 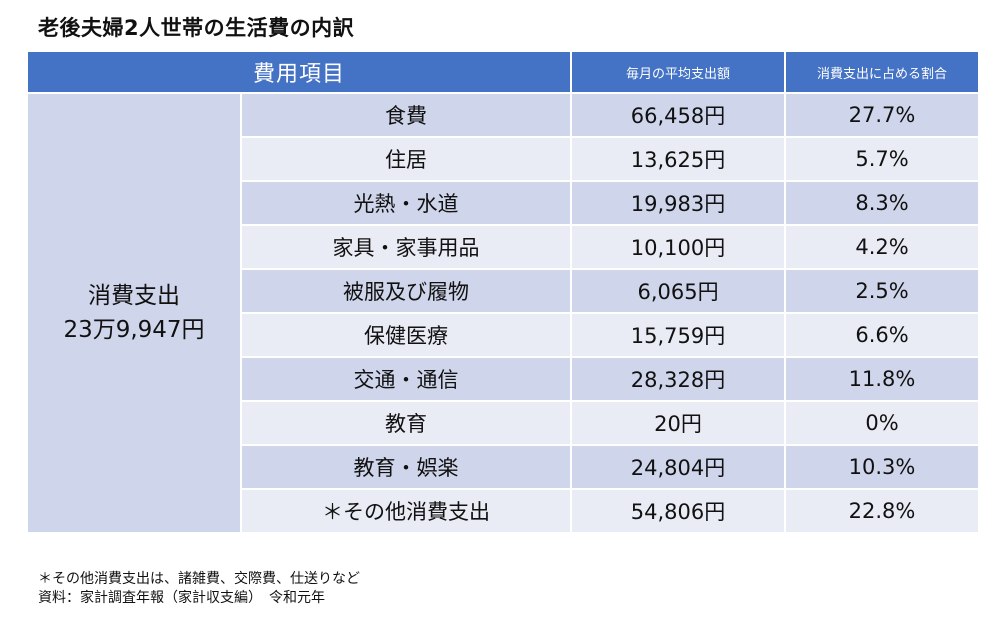 What do you see at coordinates (882, 423) in the screenshot?
I see `ratio-cell: 0%` at bounding box center [882, 423].